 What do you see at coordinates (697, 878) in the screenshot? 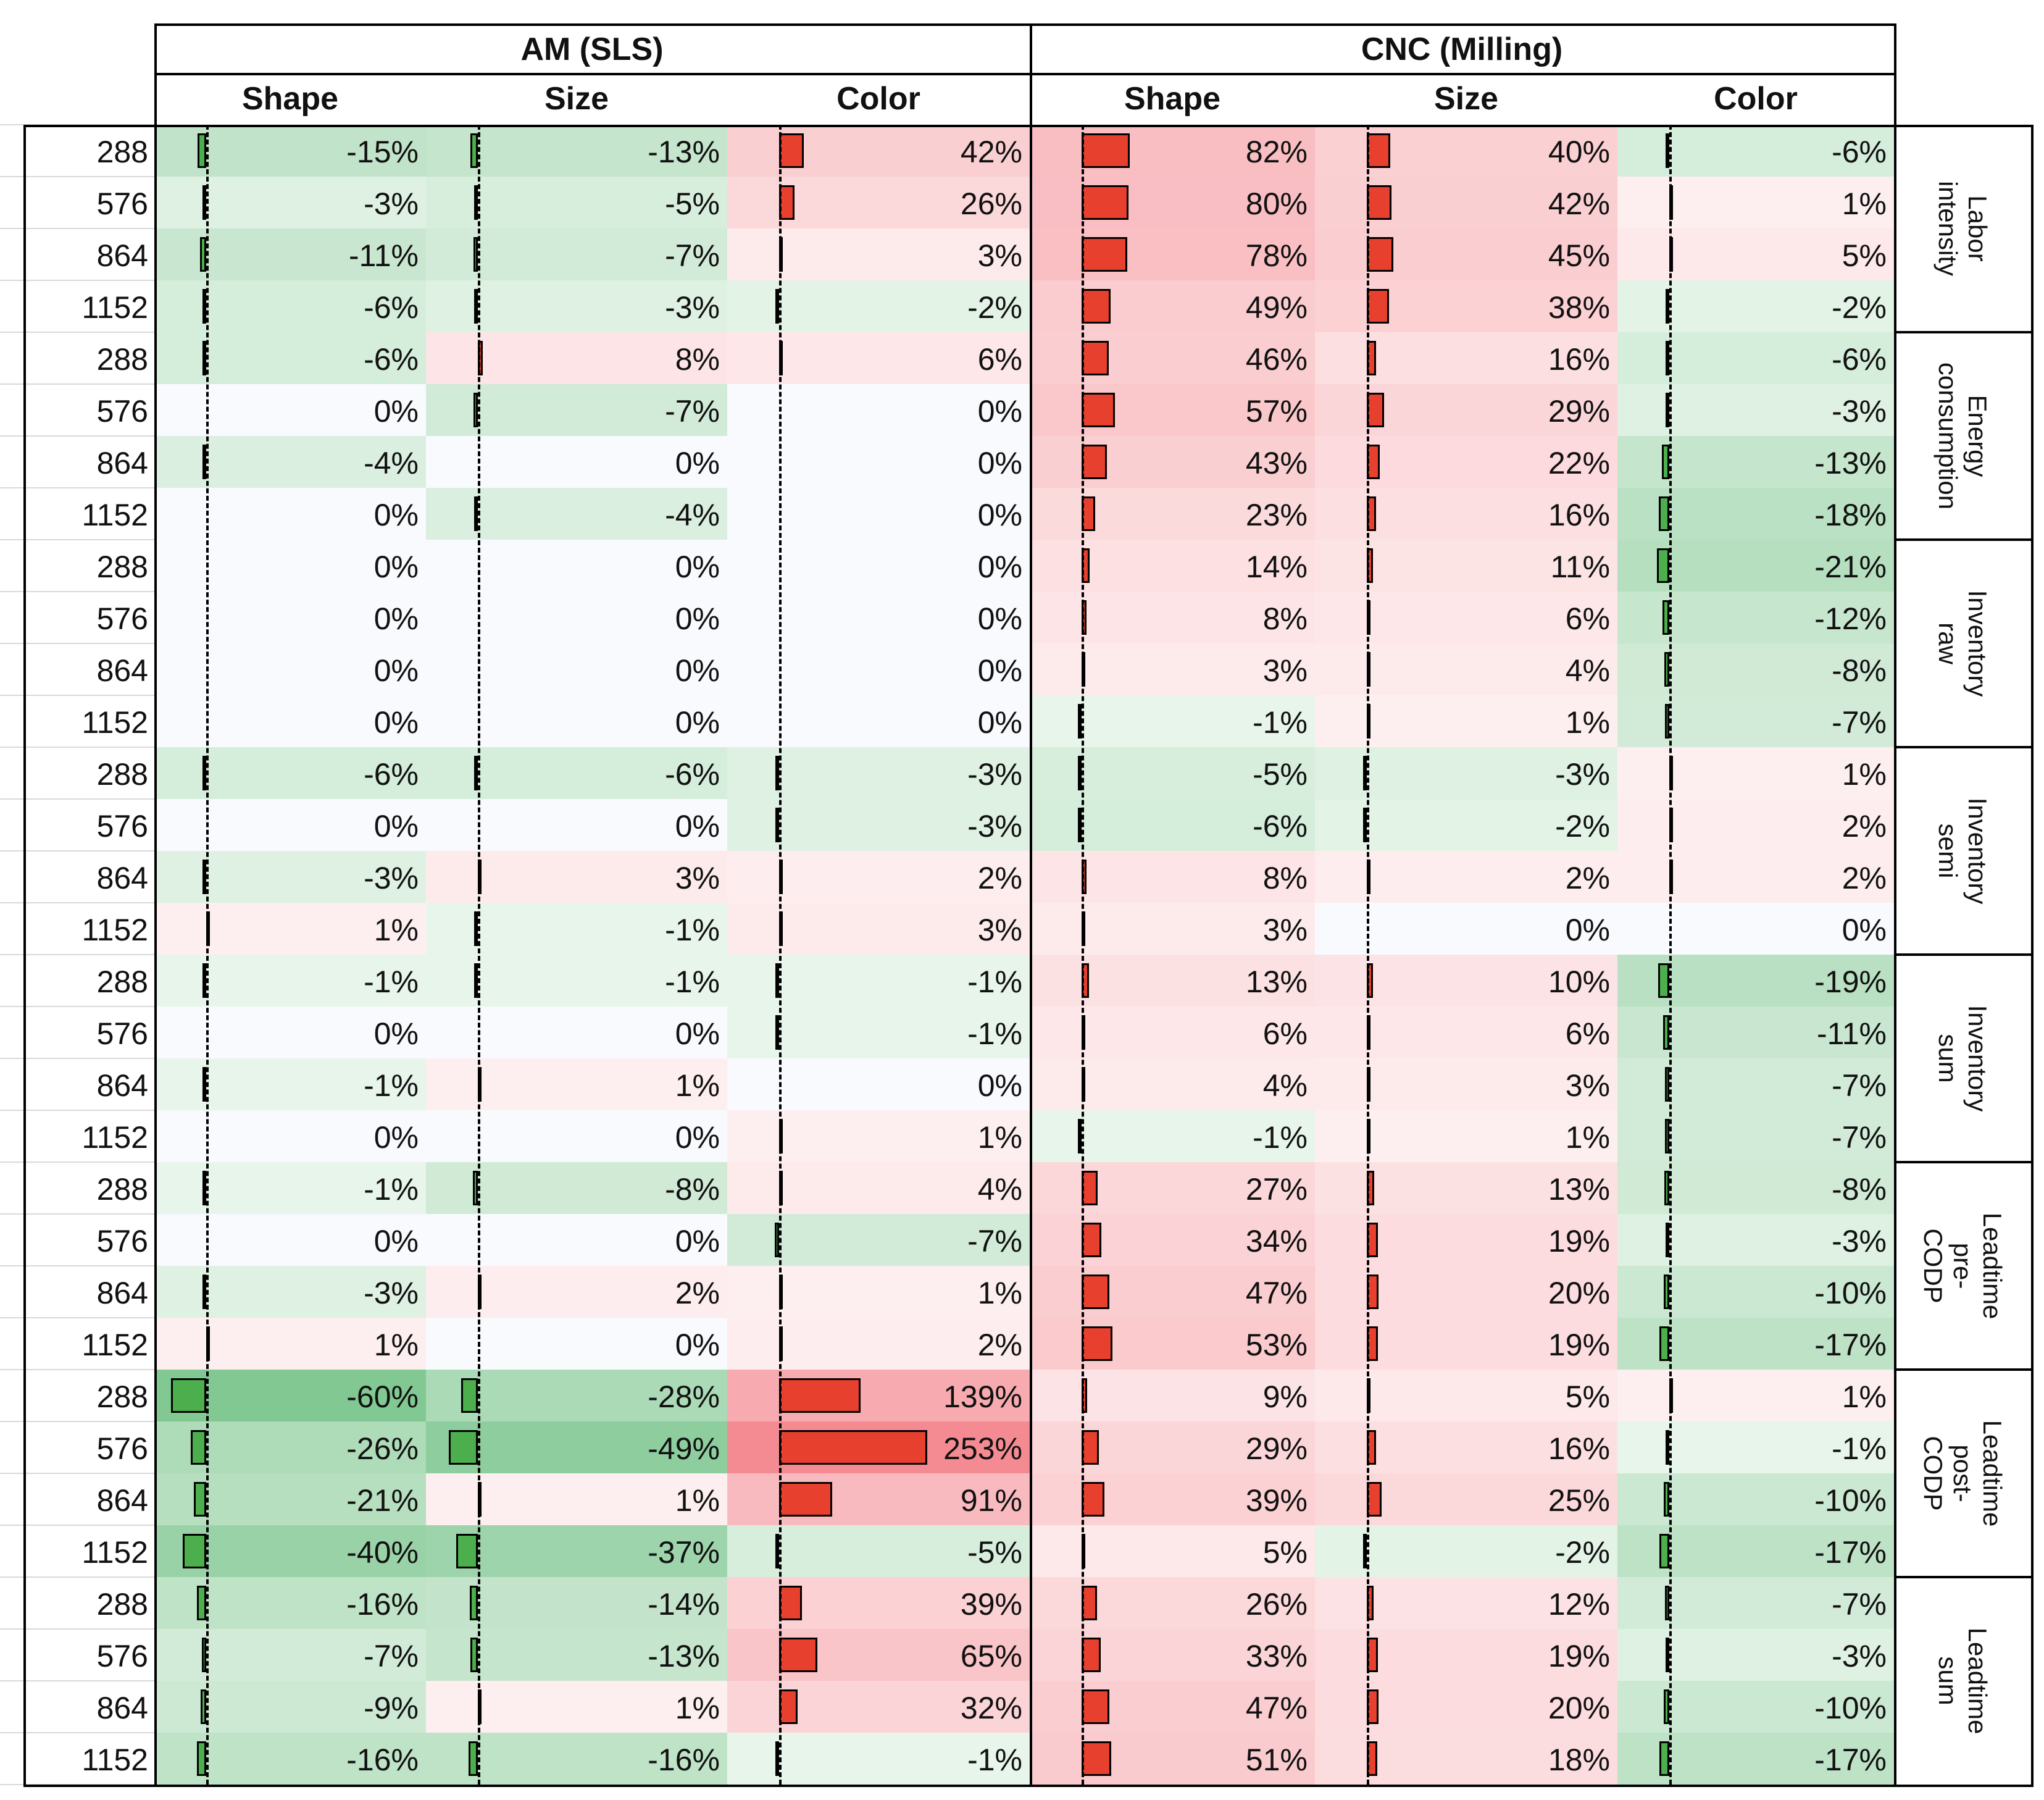
I see `cell-value: 3%` at bounding box center [697, 878].